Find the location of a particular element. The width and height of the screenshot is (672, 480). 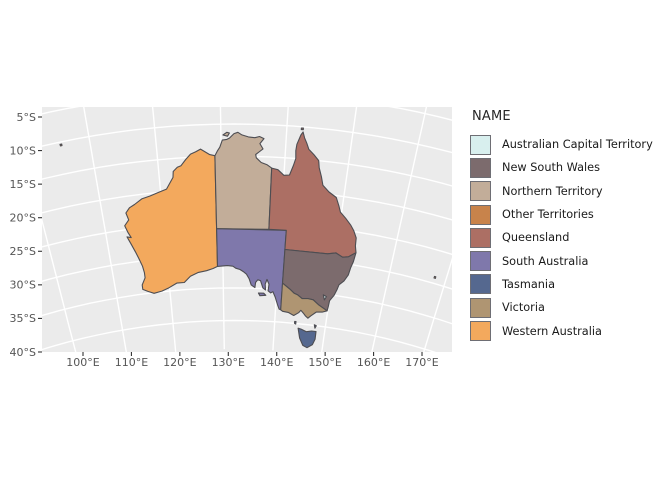

y-tick-label: 40°S is located at coordinates (23, 352).